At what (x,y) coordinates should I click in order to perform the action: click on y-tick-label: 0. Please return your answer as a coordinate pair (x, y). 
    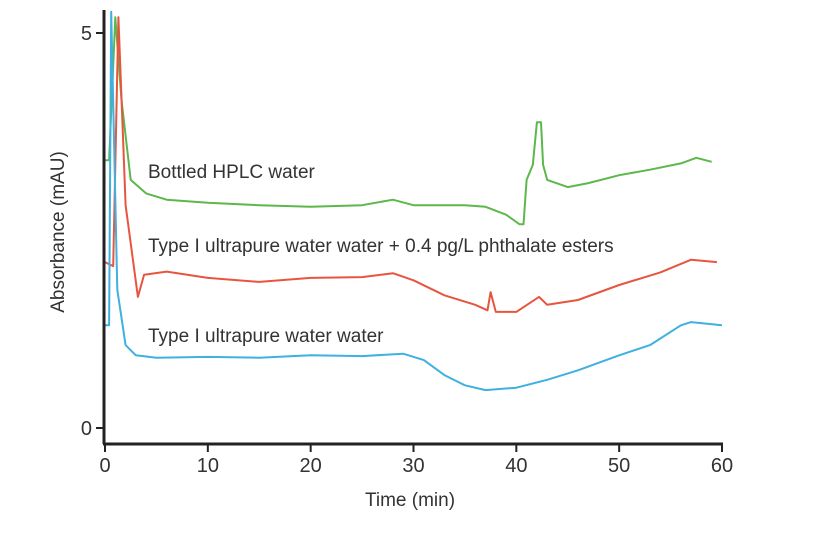
    Looking at the image, I should click on (86, 429).